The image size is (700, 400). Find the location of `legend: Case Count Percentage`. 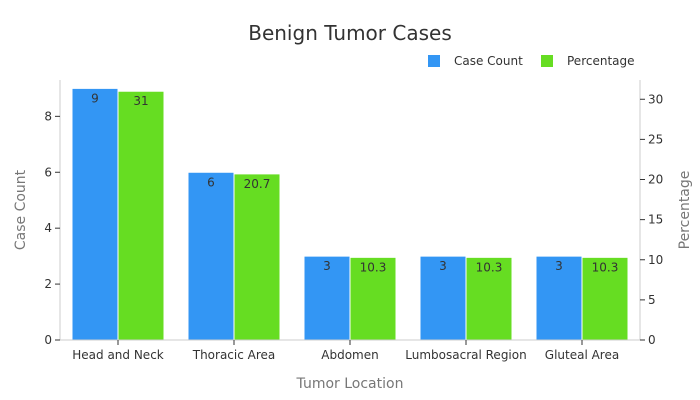

legend: Case Count Percentage is located at coordinates (531, 61).